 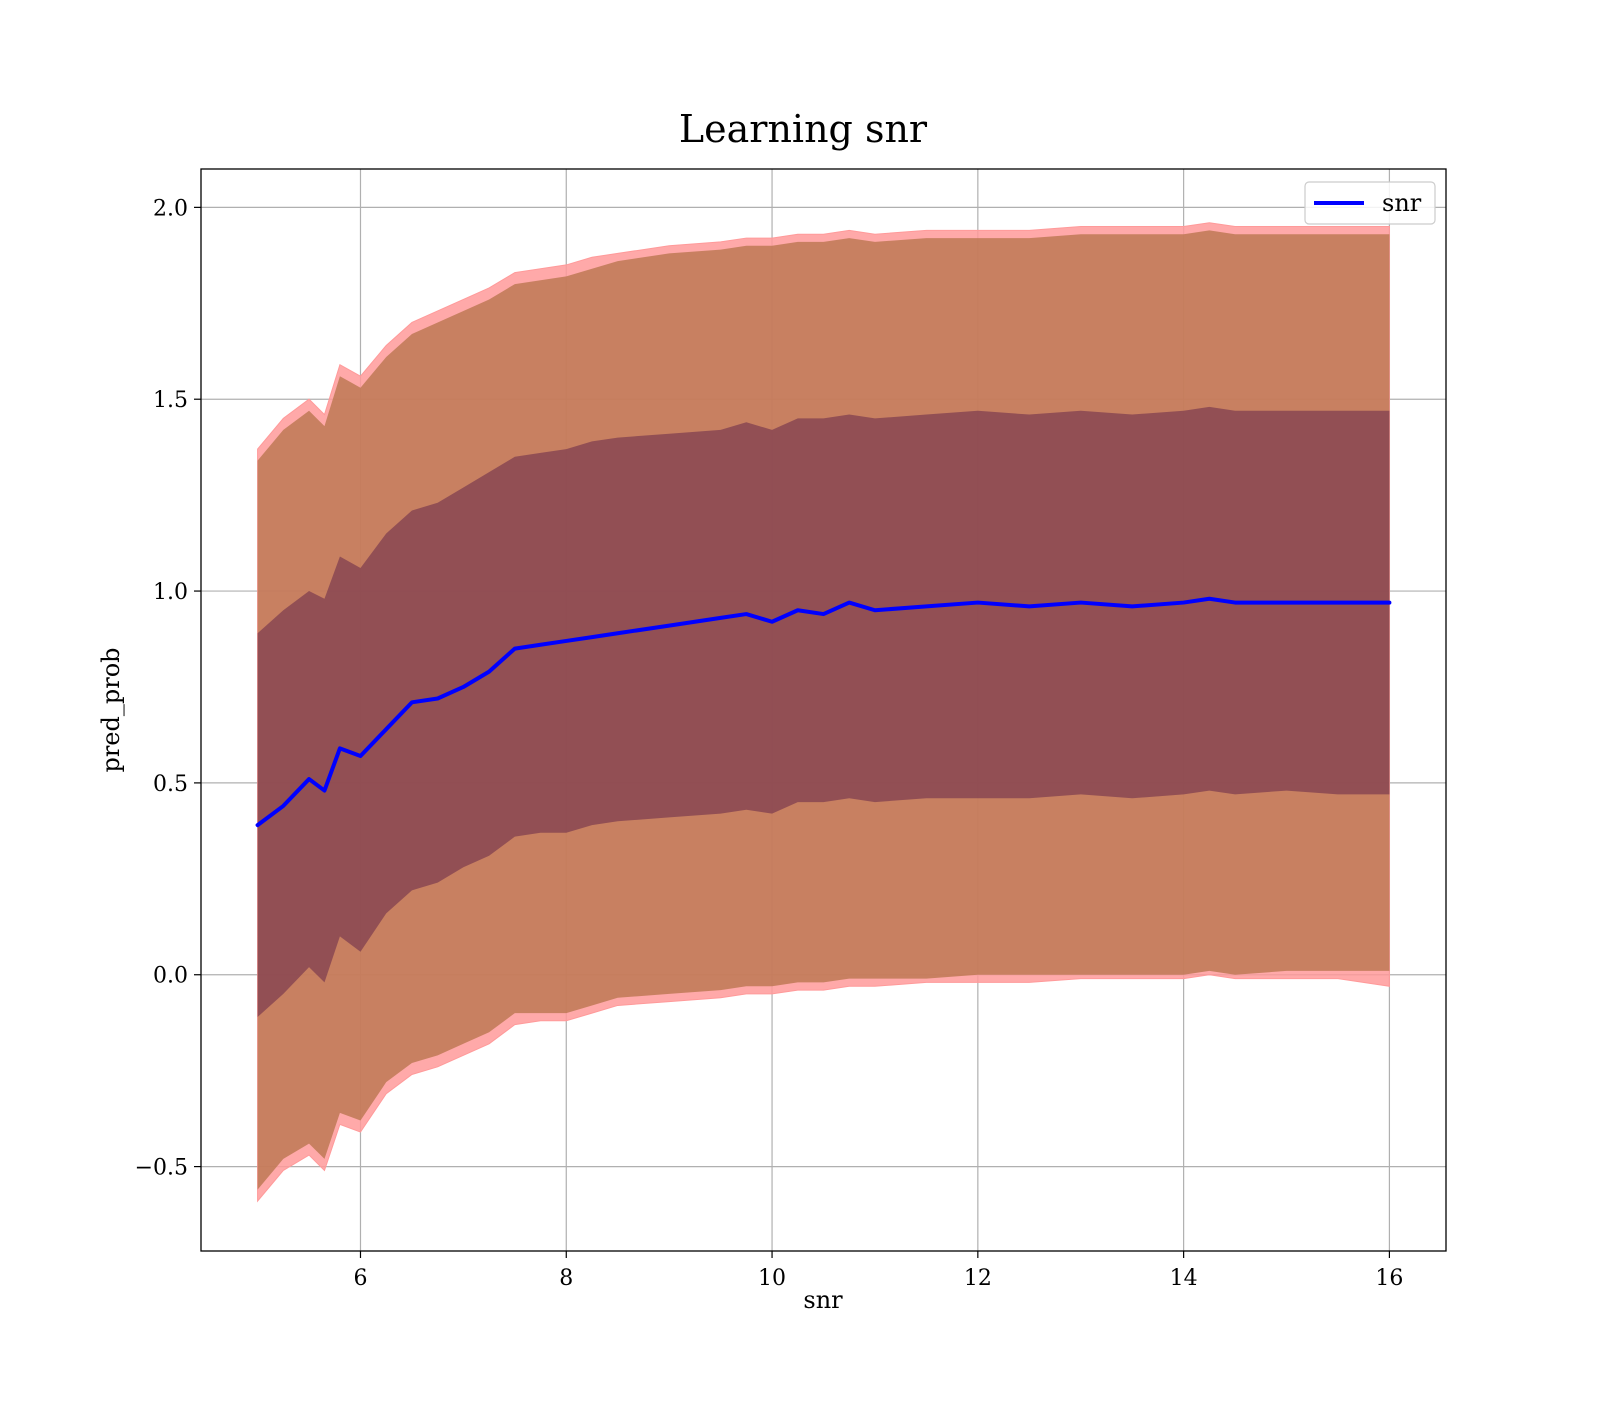 What do you see at coordinates (566, 1278) in the screenshot?
I see `x-tick-label-1: 8` at bounding box center [566, 1278].